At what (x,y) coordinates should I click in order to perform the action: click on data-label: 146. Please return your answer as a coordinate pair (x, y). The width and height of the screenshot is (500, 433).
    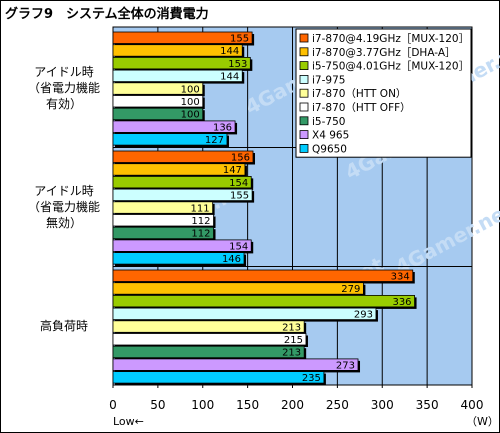
    Looking at the image, I should click on (231, 259).